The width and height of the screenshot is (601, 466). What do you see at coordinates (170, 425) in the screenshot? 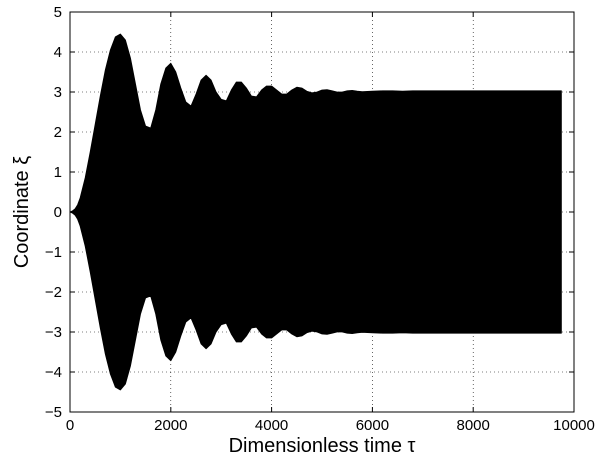
I see `x-tick-label: 2000` at bounding box center [170, 425].